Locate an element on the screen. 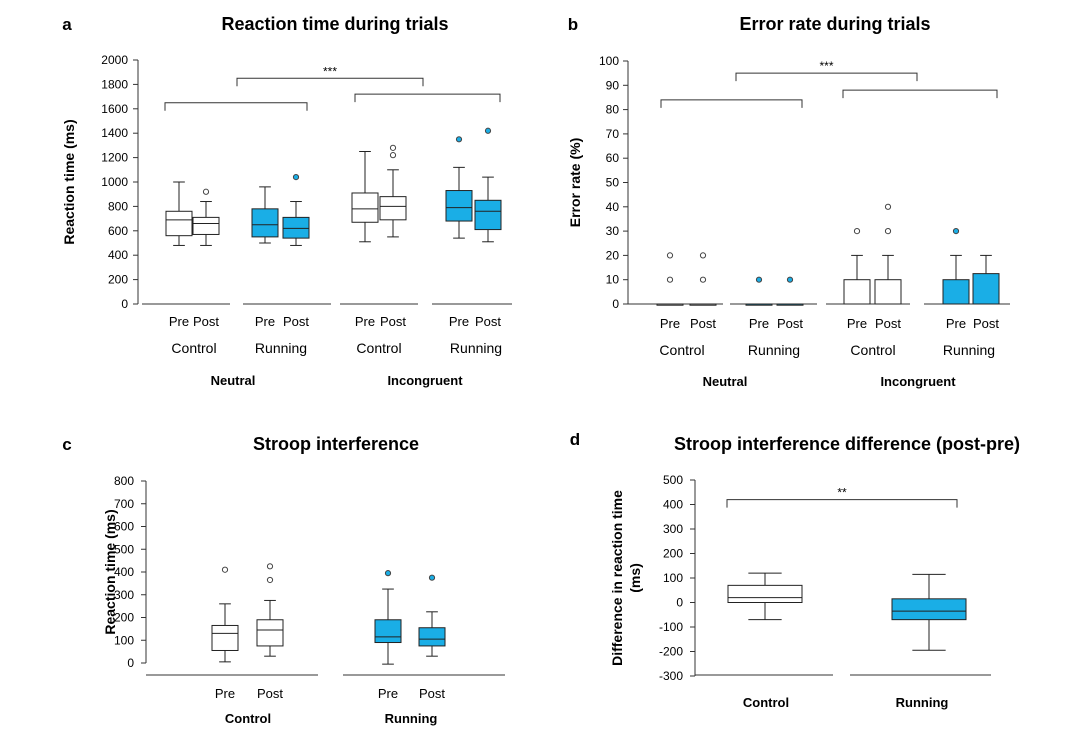  y-axis-label-line: (ms) is located at coordinates (635, 578).